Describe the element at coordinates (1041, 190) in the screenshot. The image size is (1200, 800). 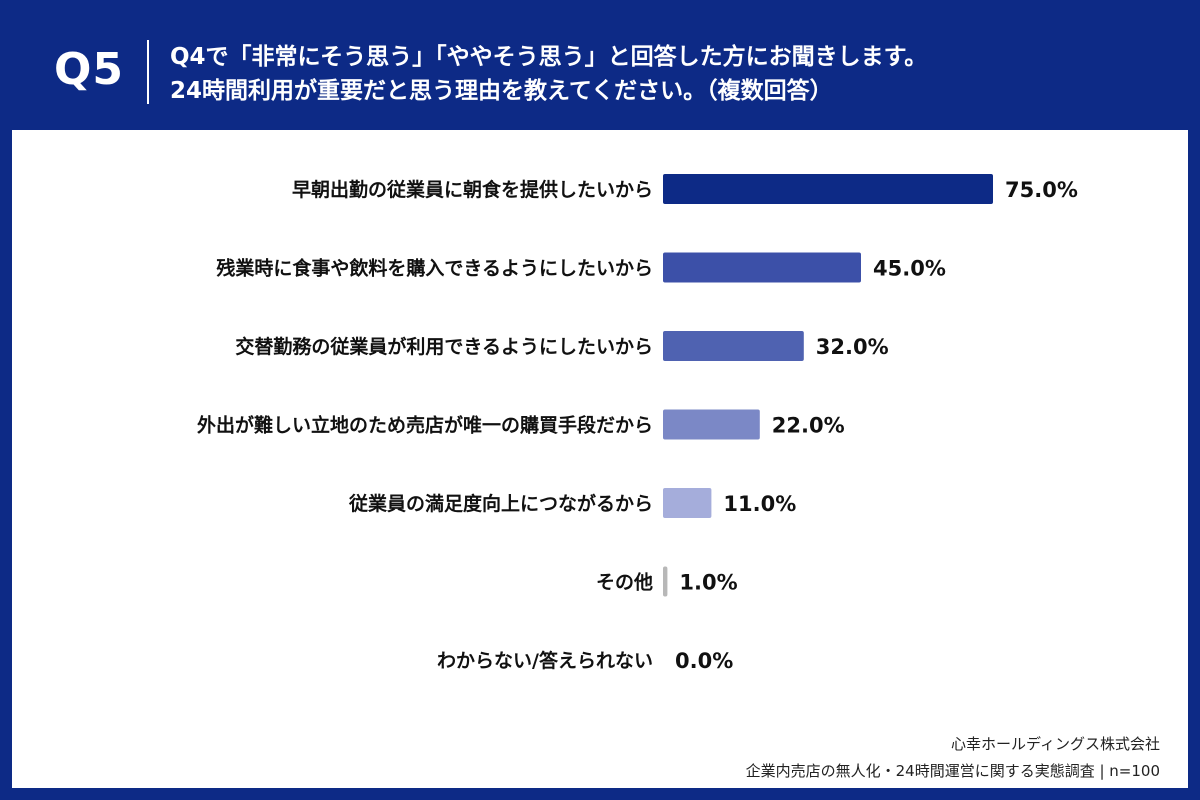
I see `value-label: 75.0%` at that location.